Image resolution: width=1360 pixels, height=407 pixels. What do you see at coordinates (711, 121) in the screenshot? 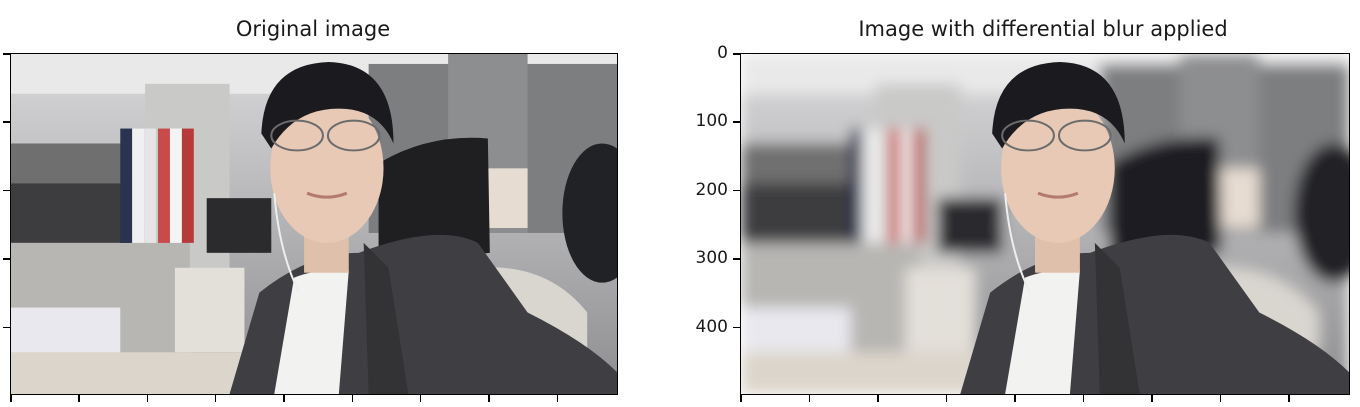
I see `y-tick-label: 100` at bounding box center [711, 121].